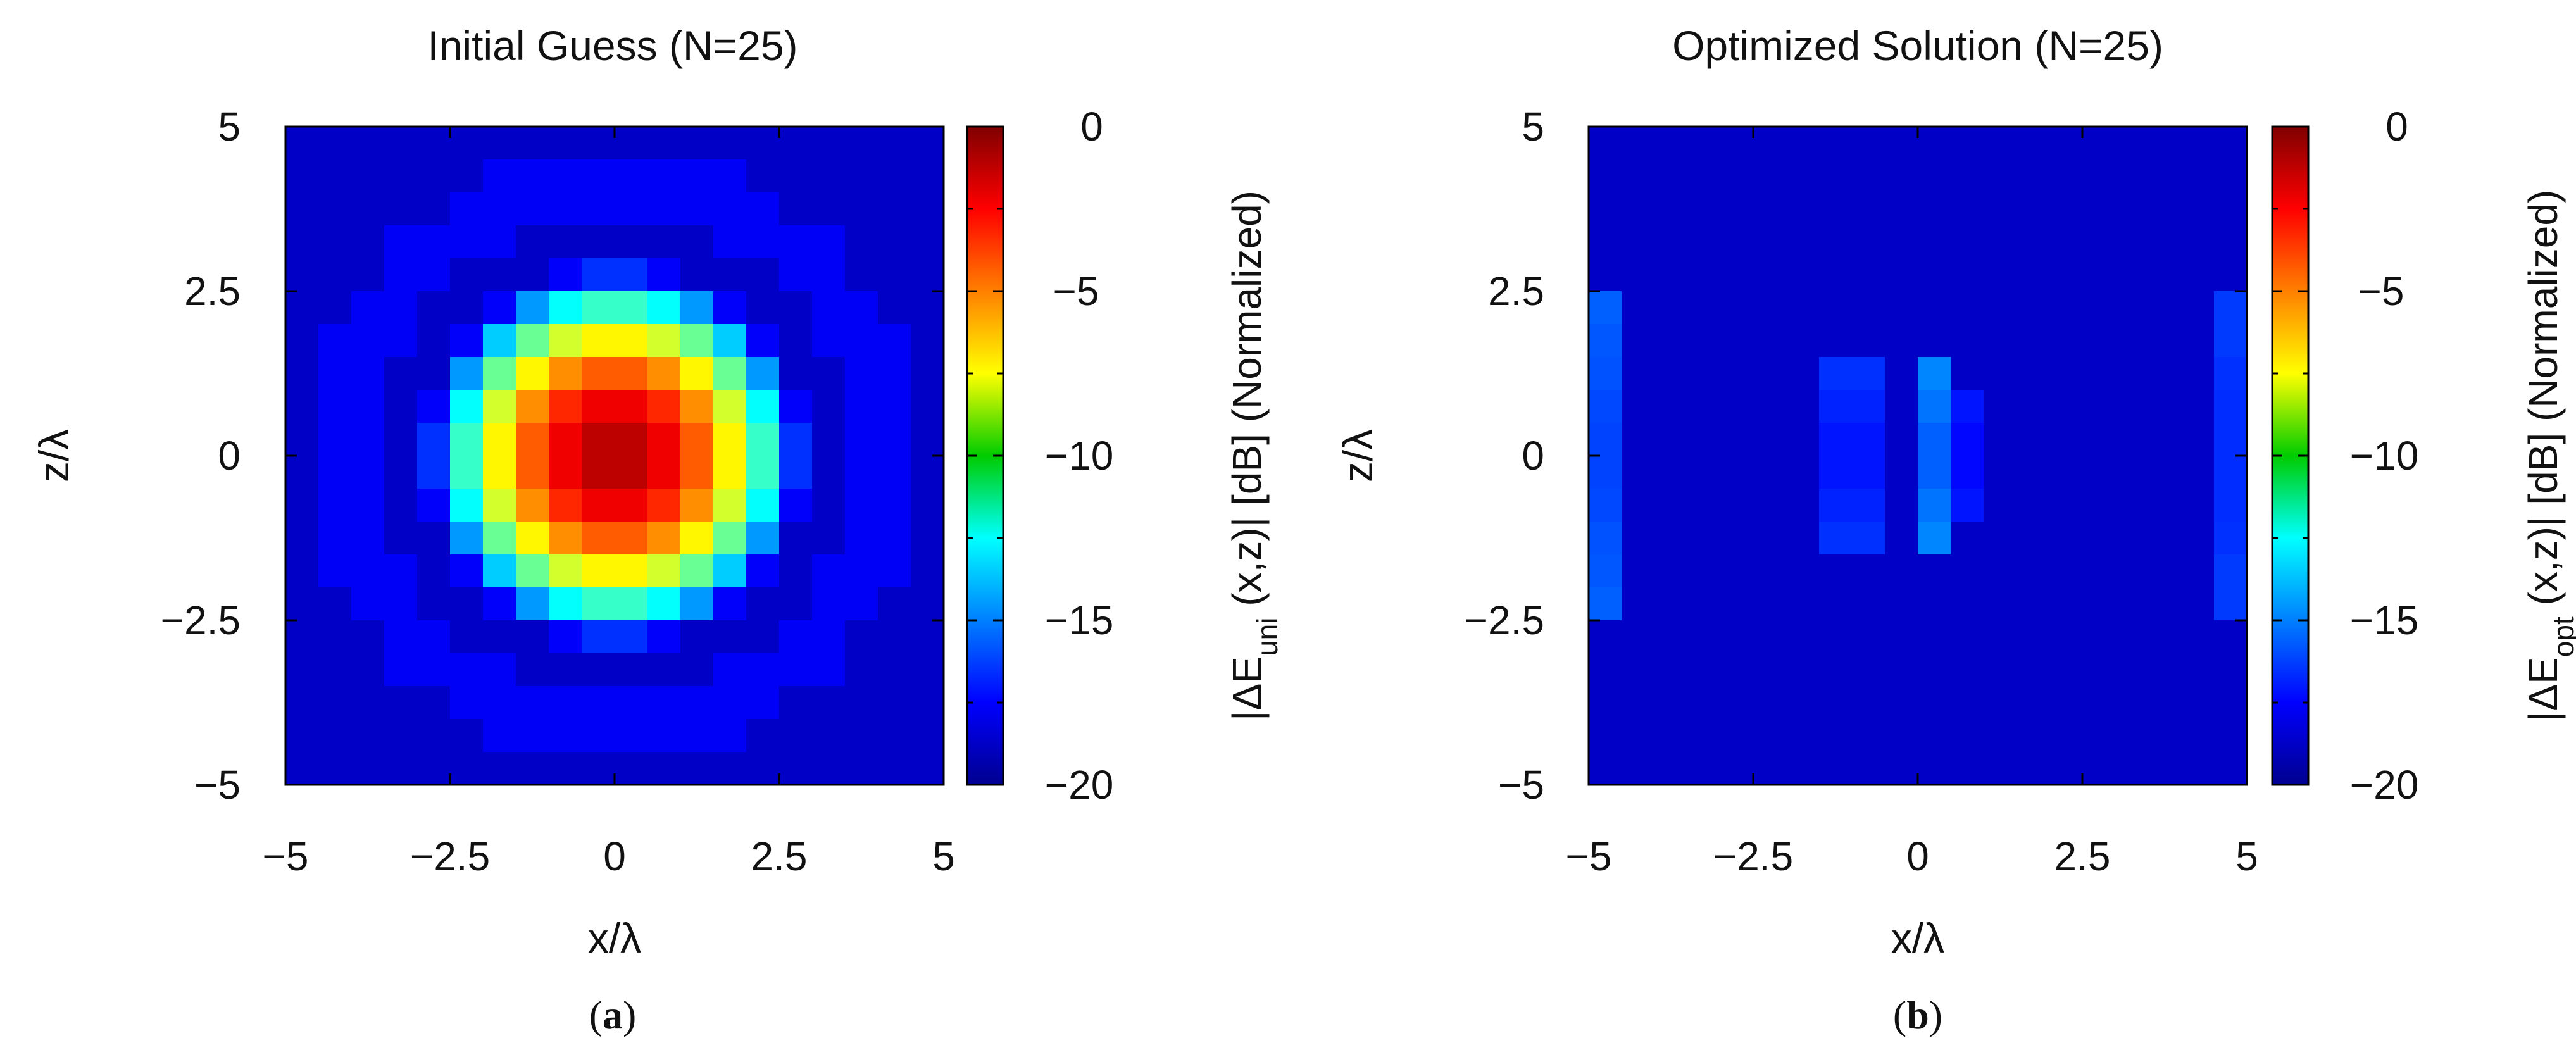  I want to click on panel-b-caption-letter: b, so click(1917, 1015).